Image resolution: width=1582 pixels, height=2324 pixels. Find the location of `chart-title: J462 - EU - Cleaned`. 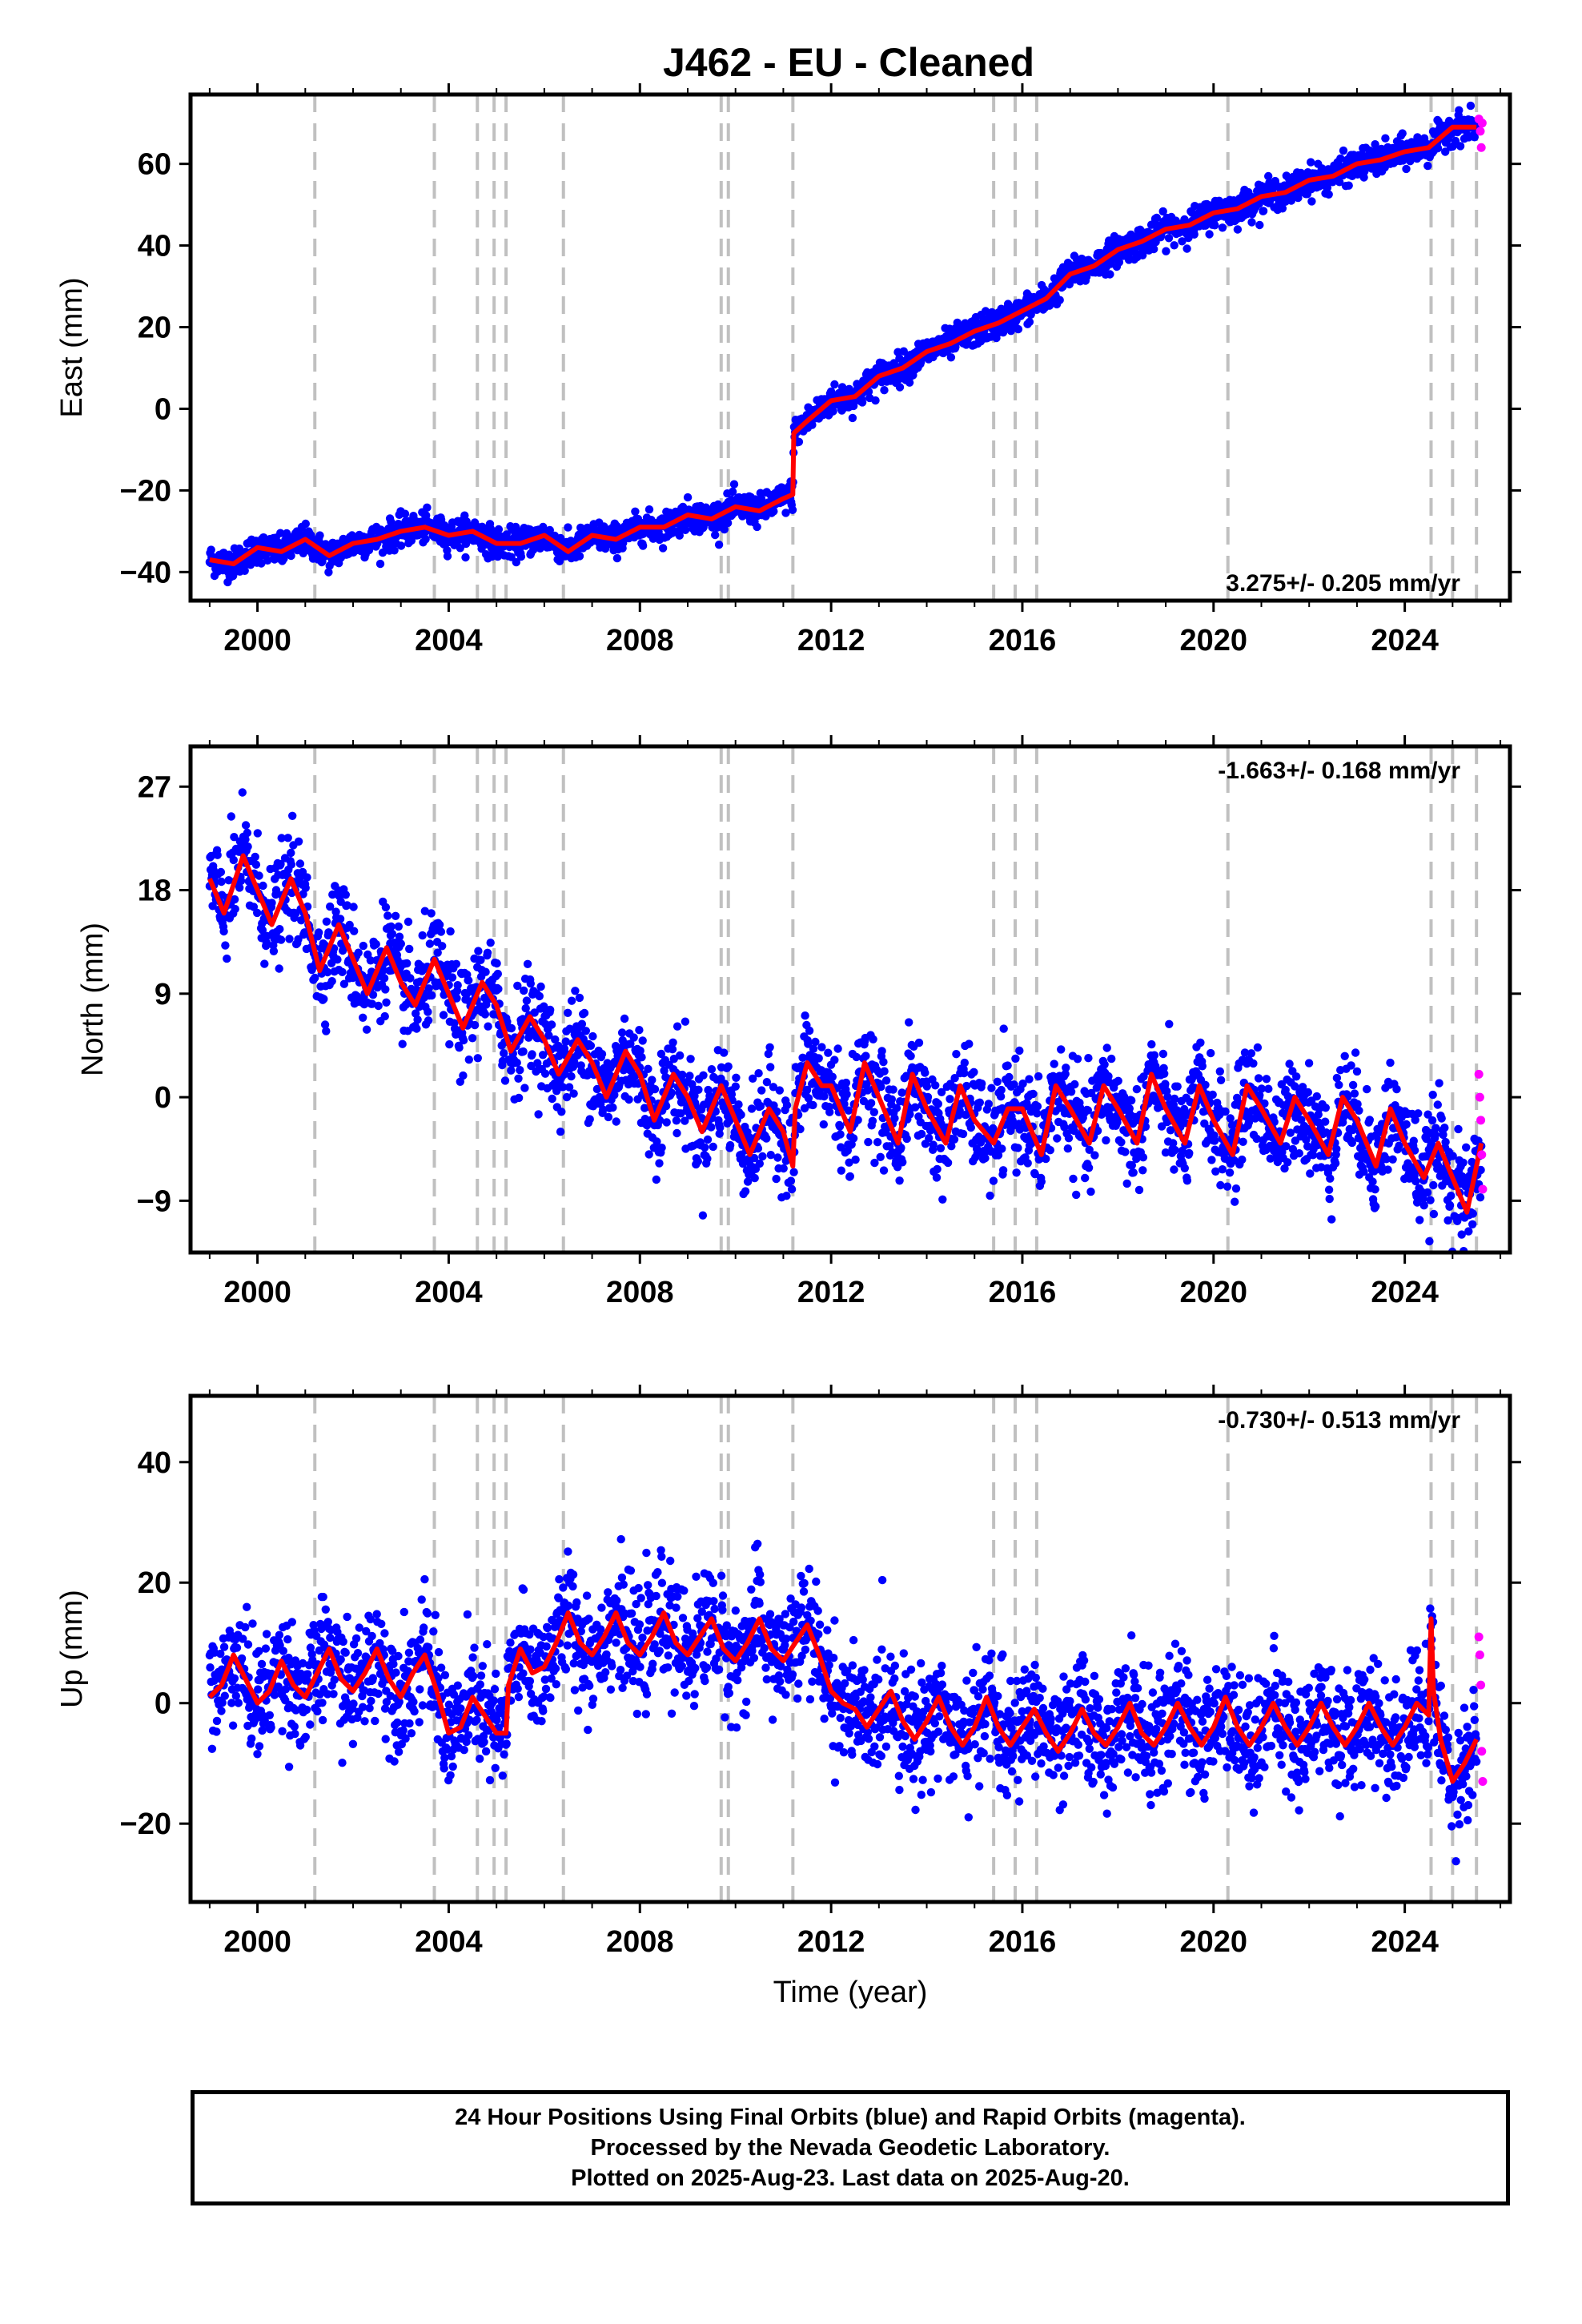

chart-title: J462 - EU - Cleaned is located at coordinates (848, 62).